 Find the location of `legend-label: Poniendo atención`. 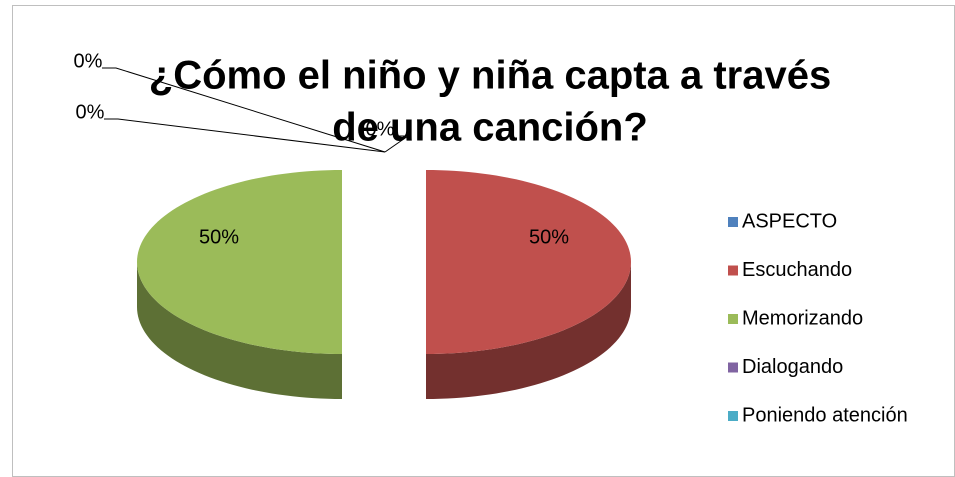

legend-label: Poniendo atención is located at coordinates (825, 415).